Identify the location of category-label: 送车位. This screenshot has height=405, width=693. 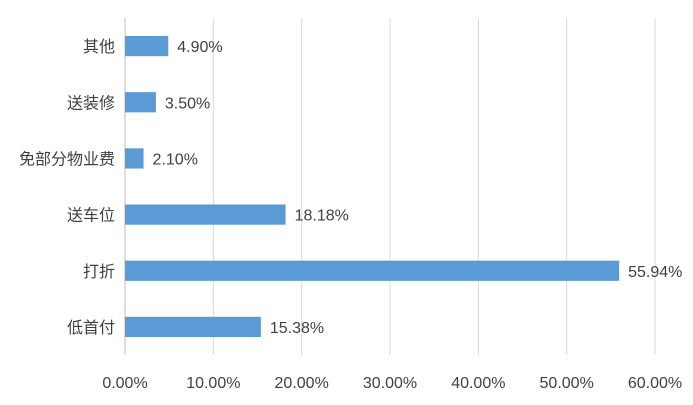
(91, 215).